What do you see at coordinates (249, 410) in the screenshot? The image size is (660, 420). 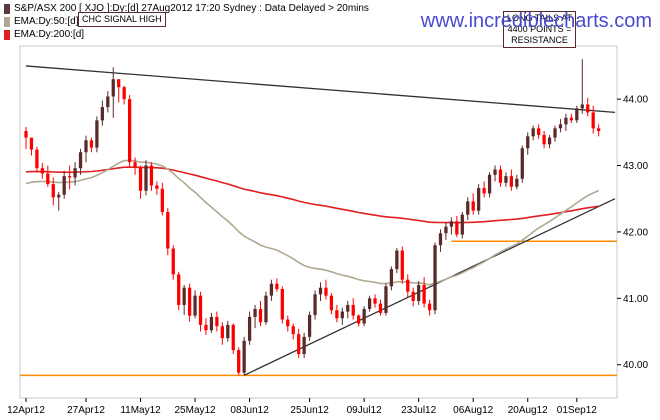 I see `x-tick-label: 08Jun12` at bounding box center [249, 410].